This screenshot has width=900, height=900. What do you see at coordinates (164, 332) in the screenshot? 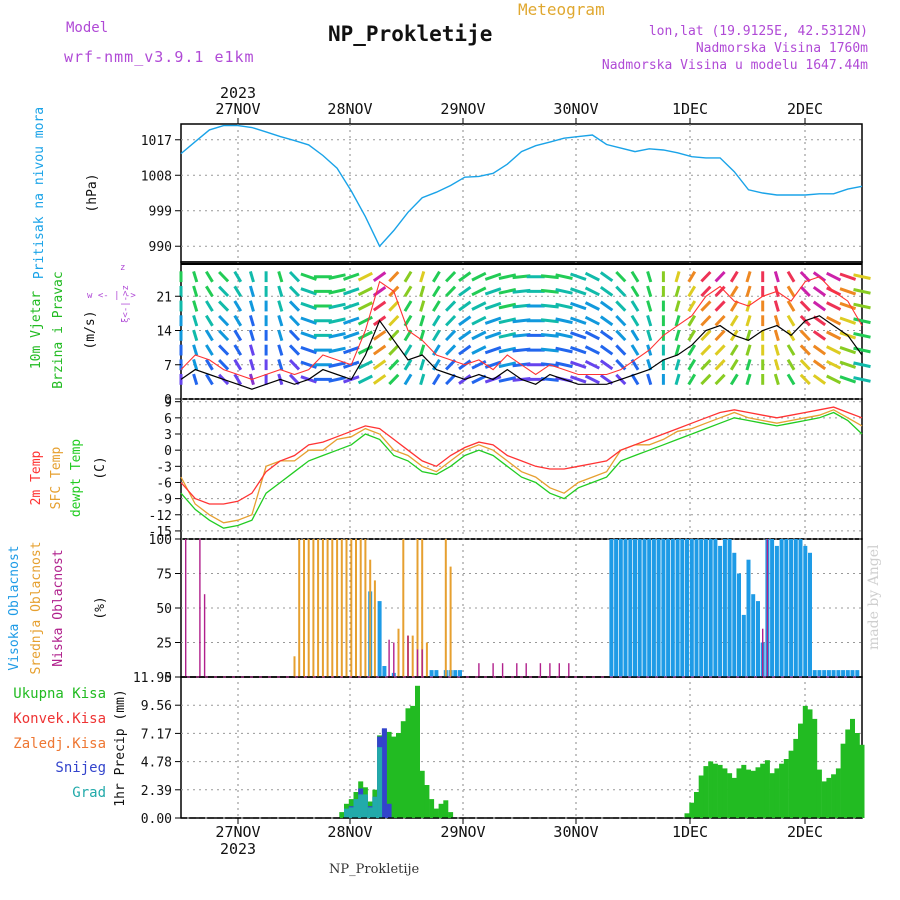
I see `wind-ytick-label-2: 14` at bounding box center [164, 332].